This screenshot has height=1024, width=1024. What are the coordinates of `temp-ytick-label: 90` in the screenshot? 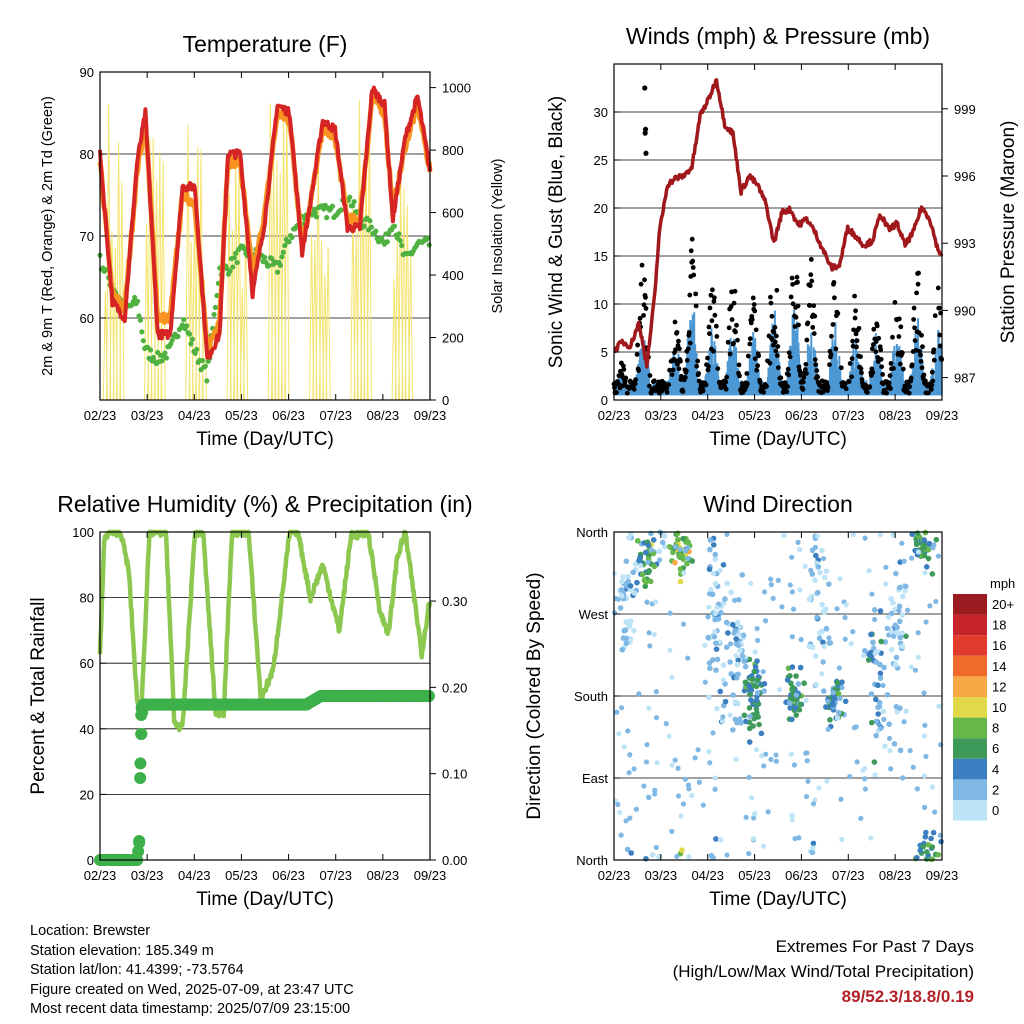 It's located at (87, 72).